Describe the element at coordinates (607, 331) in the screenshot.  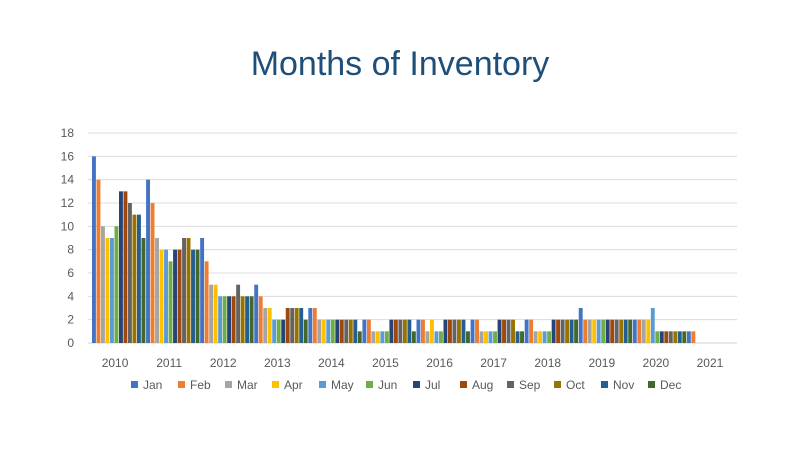
I see `bar-jul-2019` at that location.